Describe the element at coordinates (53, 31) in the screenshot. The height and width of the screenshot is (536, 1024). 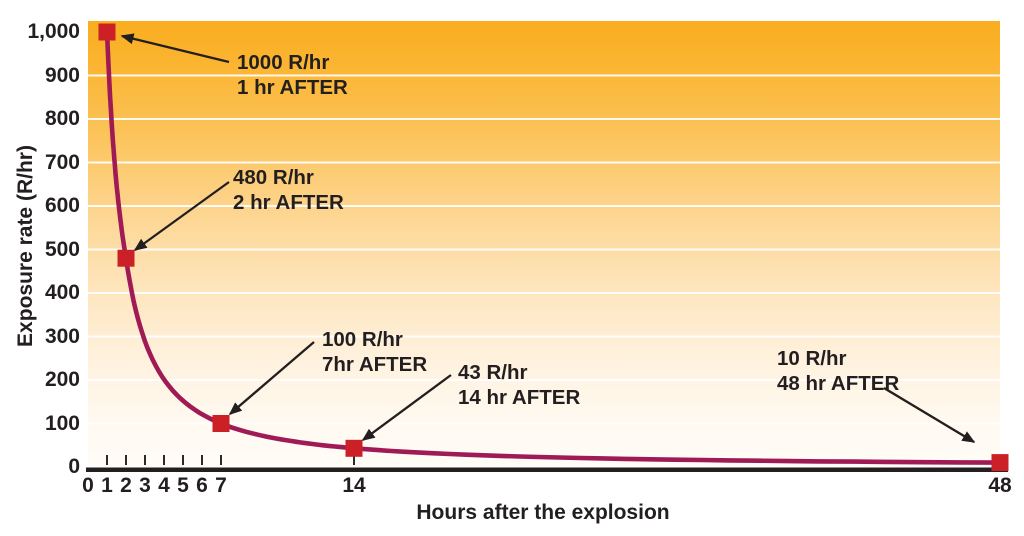
I see `y-axis-tick-label: 1,000` at that location.